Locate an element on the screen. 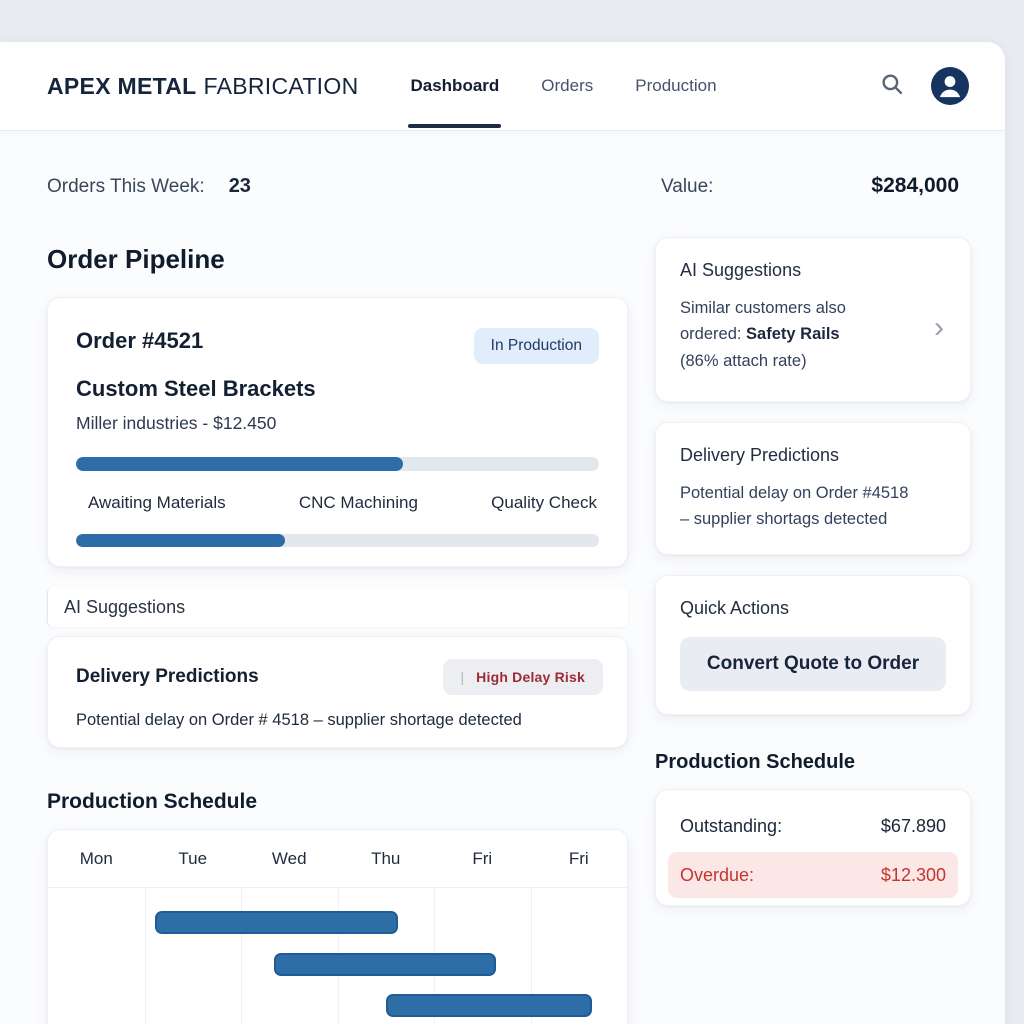 The width and height of the screenshot is (1024, 1024). main-nav: Dashboard Orders Production is located at coordinates (562, 86).